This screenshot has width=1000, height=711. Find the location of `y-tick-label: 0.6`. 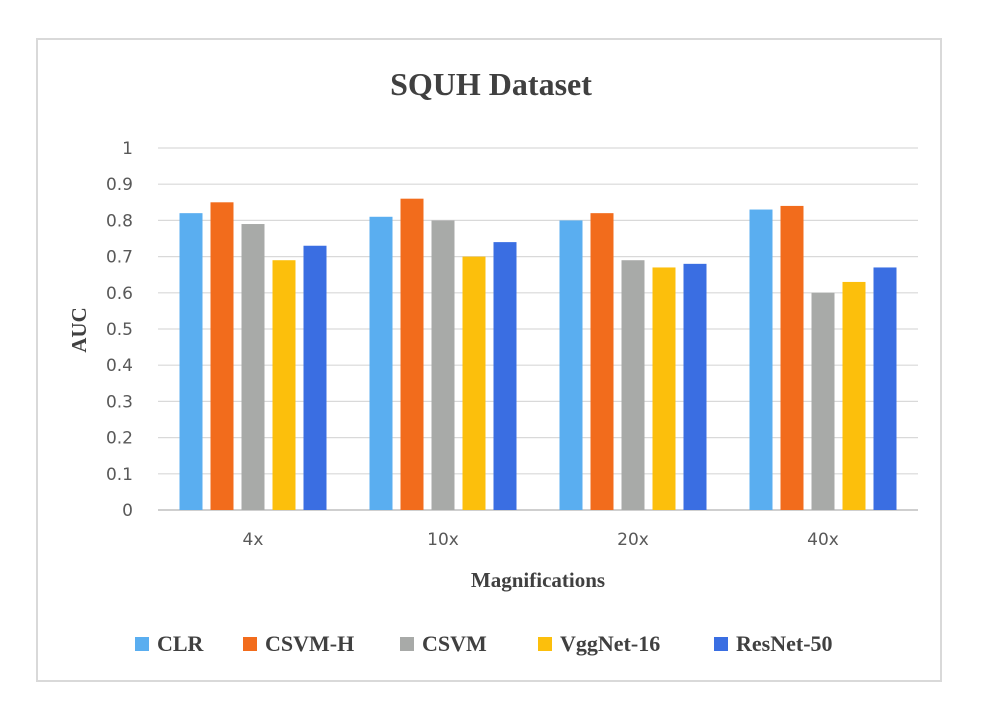

y-tick-label: 0.6 is located at coordinates (119, 294).